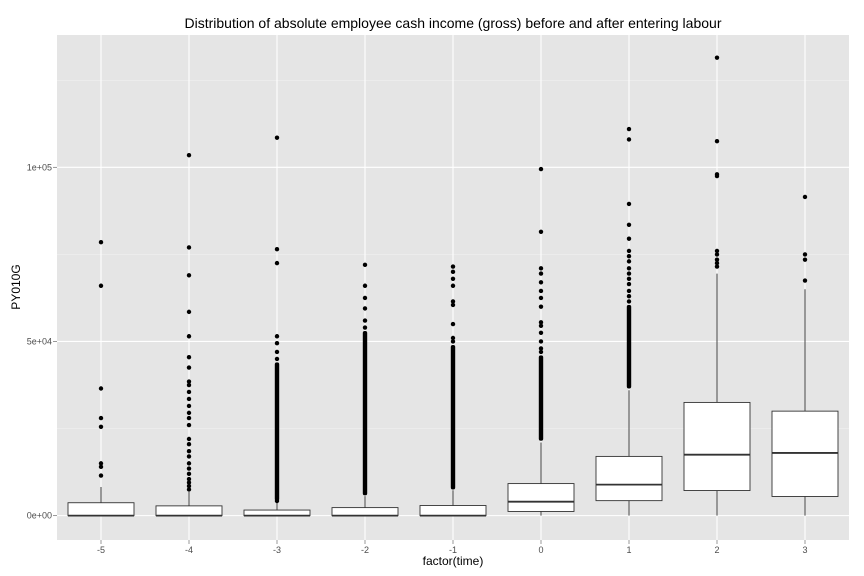 The image size is (864, 576). I want to click on y-axis-ticks: 0e+00 5e+04 1e+05, so click(42, 341).